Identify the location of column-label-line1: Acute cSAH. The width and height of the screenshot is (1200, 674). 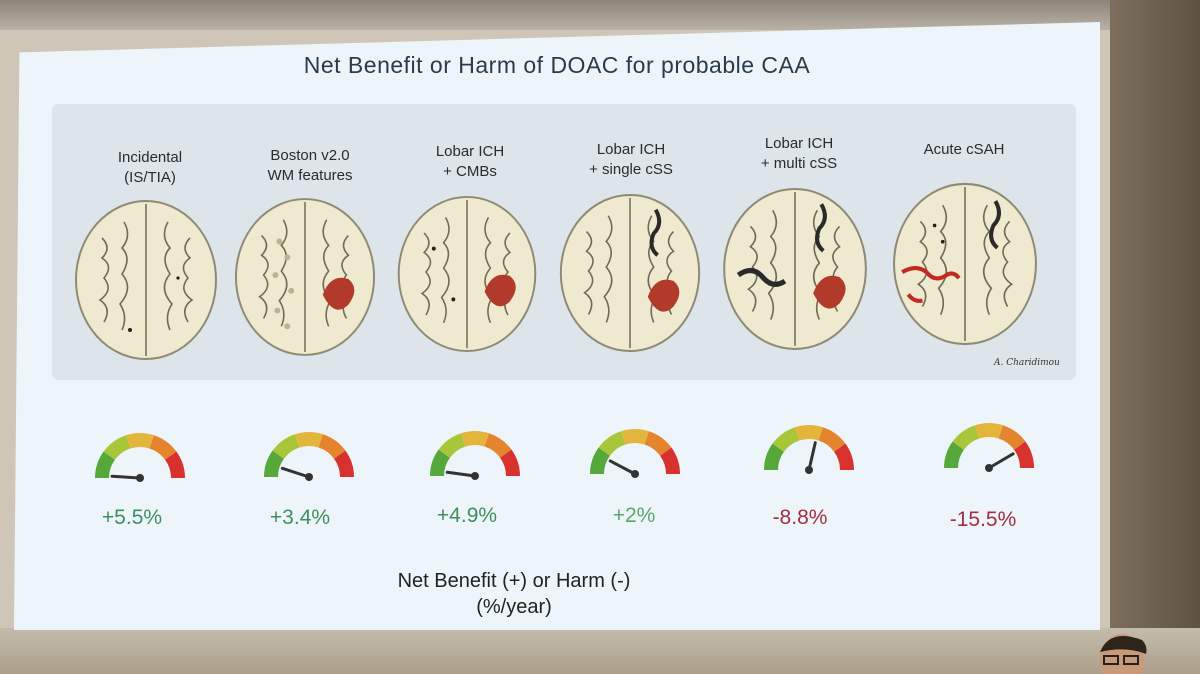
(964, 149).